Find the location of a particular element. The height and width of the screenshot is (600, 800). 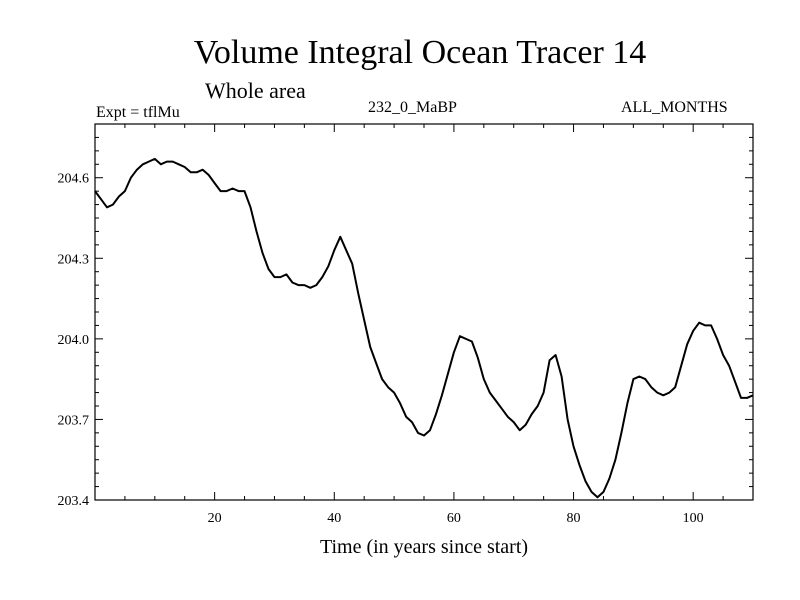

y-tick-label: 203.4 is located at coordinates (74, 501).